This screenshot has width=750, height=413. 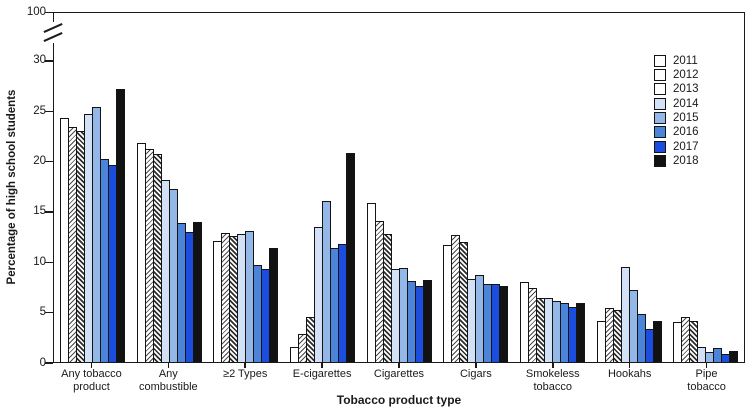 I want to click on legend-swatch-2017, so click(x=660, y=146).